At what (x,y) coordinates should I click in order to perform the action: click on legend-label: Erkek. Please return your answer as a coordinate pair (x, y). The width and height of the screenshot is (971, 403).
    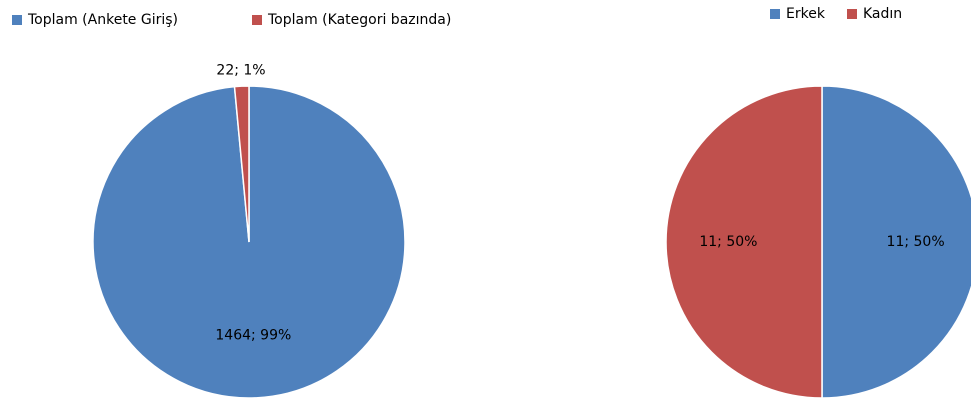
    Looking at the image, I should click on (806, 14).